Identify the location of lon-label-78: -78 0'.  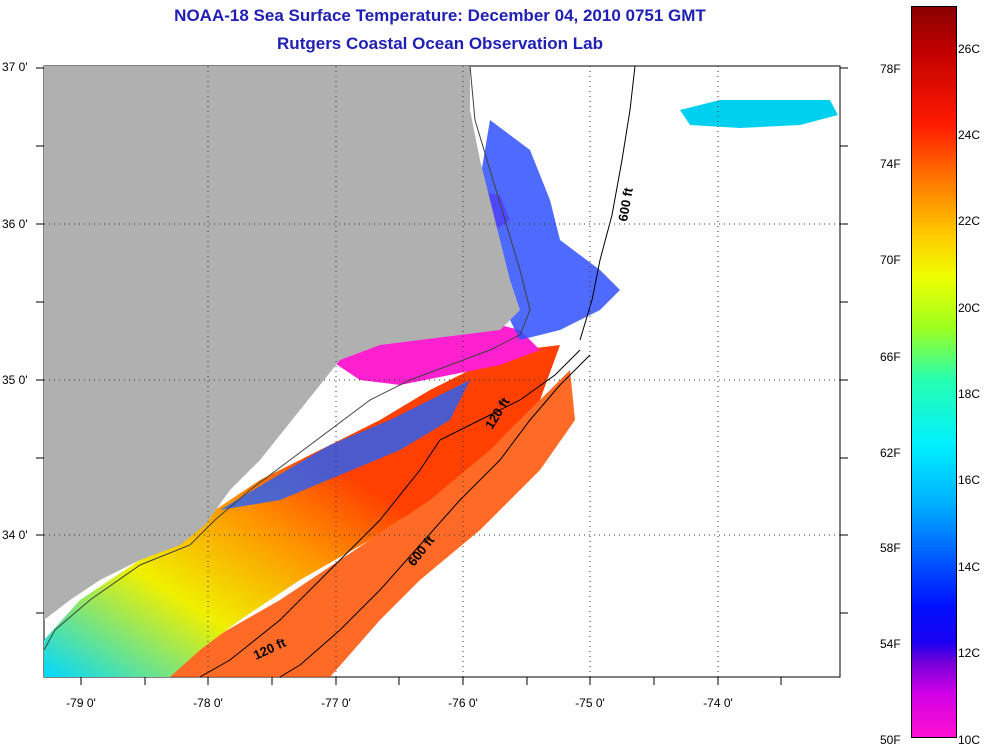
(208, 703).